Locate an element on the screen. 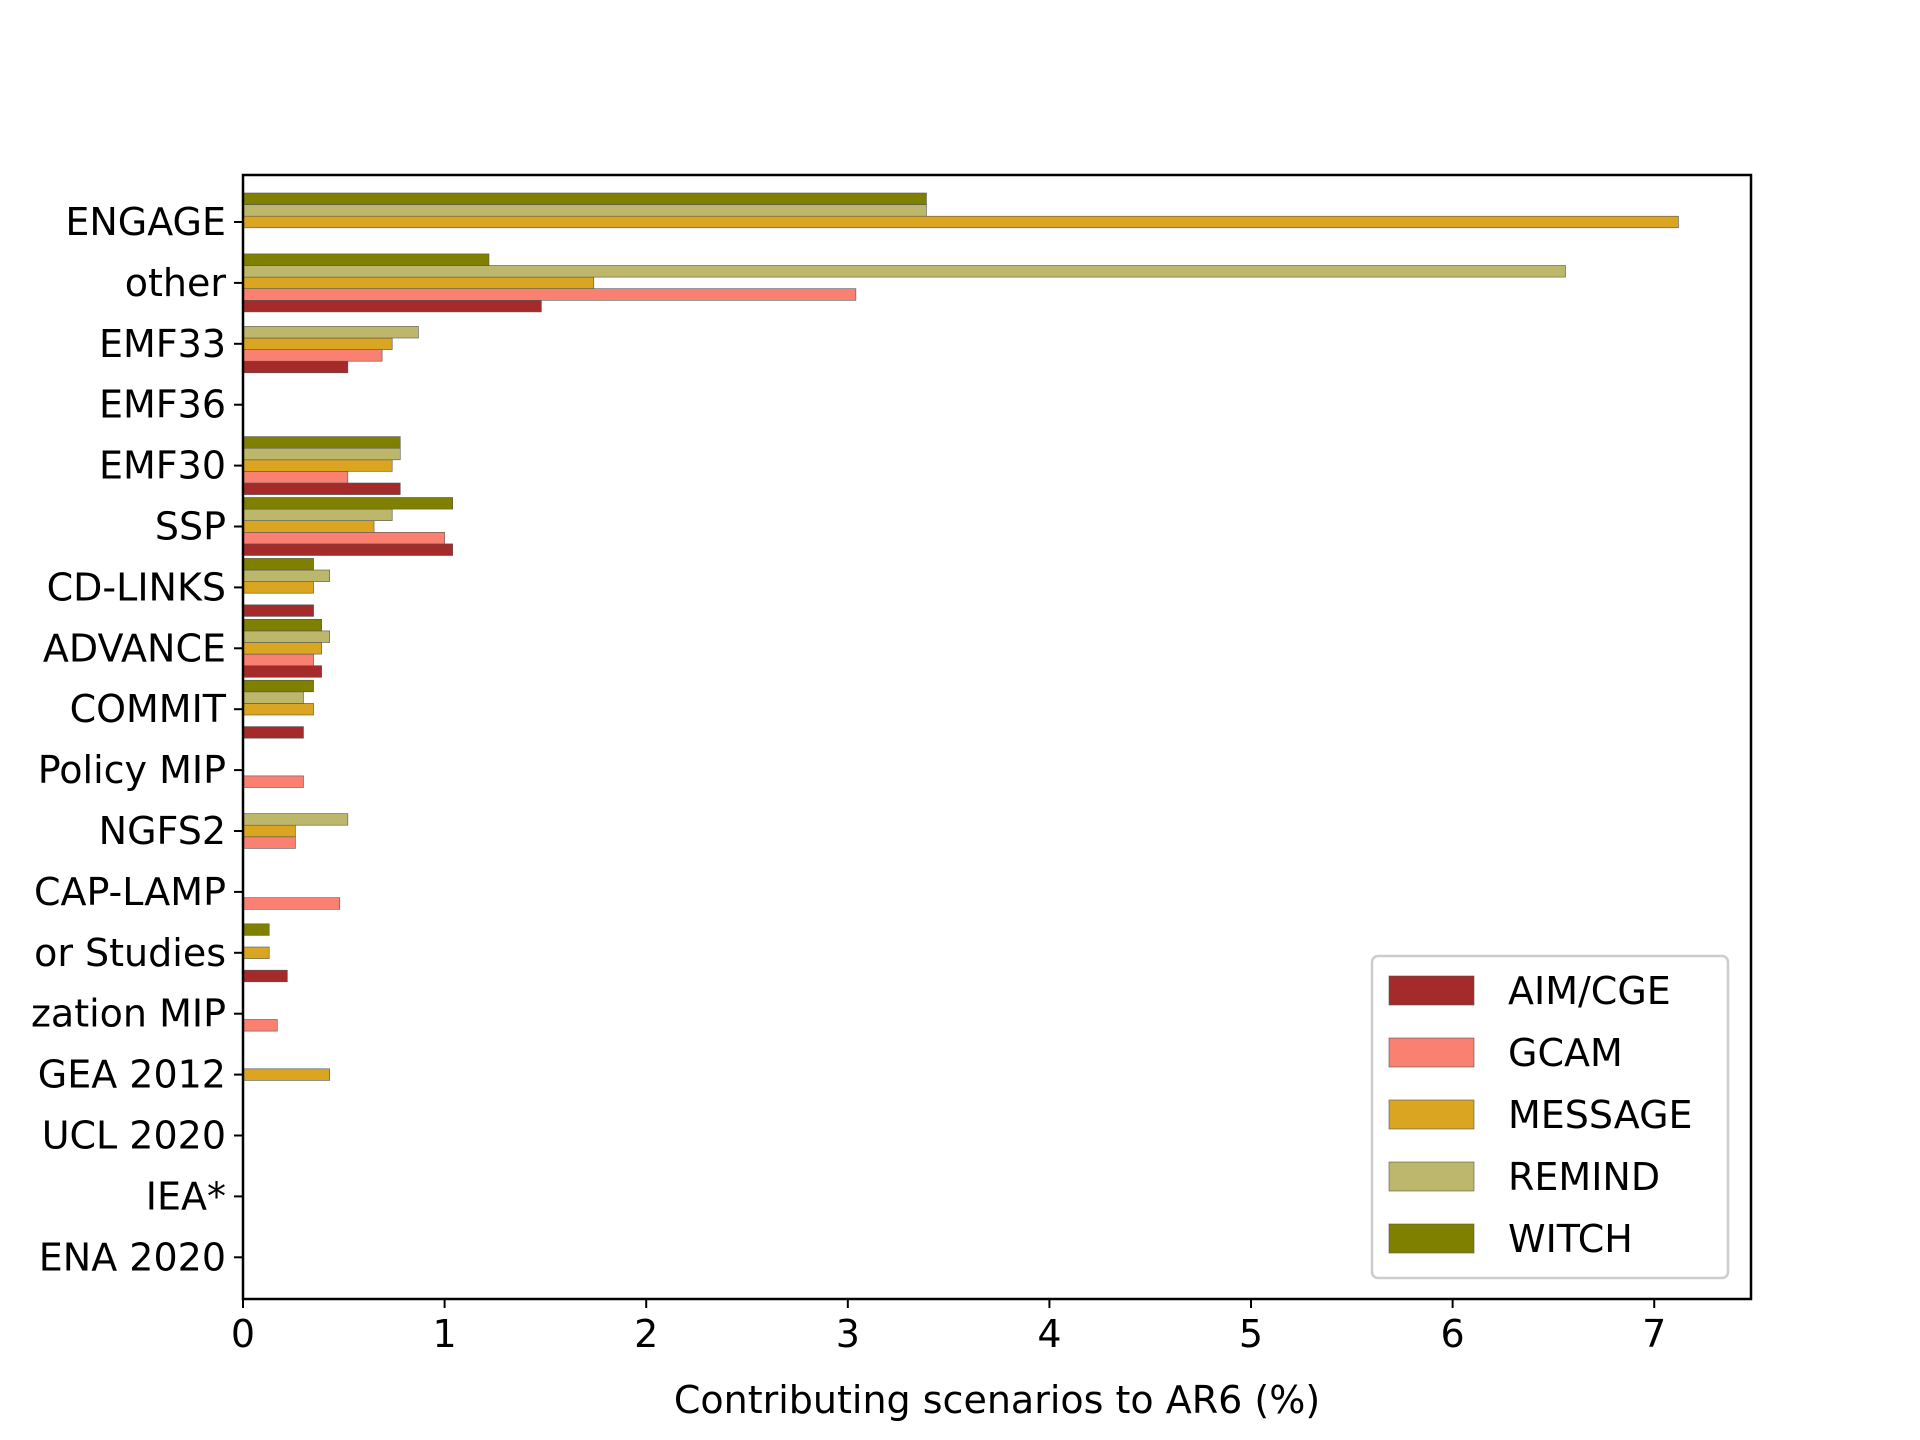 The image size is (1920, 1440). bar-message-cd-links is located at coordinates (278, 587).